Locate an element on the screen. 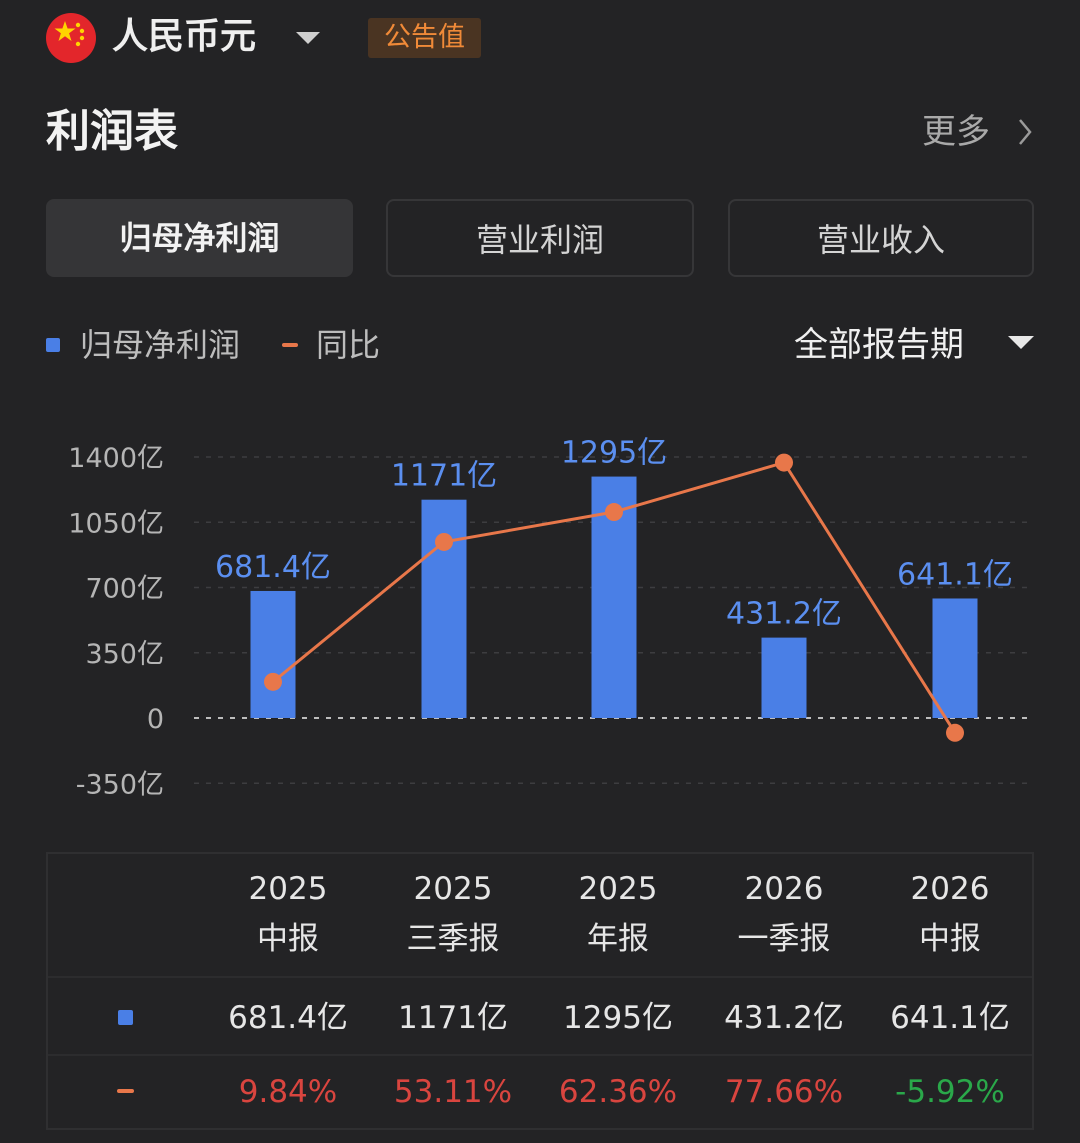 The image size is (1080, 1143). tab-operating-profit: 营业利润 is located at coordinates (540, 238).